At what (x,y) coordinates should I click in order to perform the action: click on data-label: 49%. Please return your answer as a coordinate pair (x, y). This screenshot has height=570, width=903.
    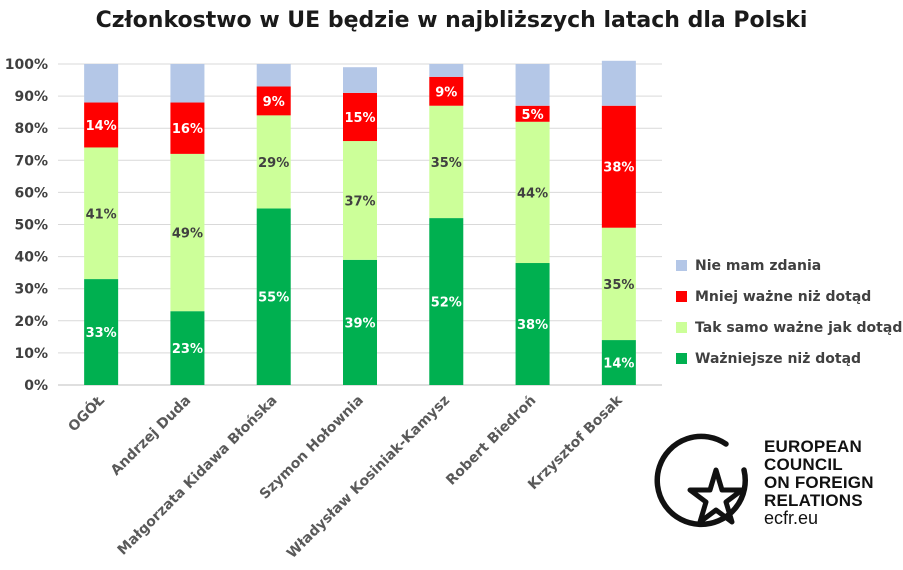
    Looking at the image, I should click on (187, 234).